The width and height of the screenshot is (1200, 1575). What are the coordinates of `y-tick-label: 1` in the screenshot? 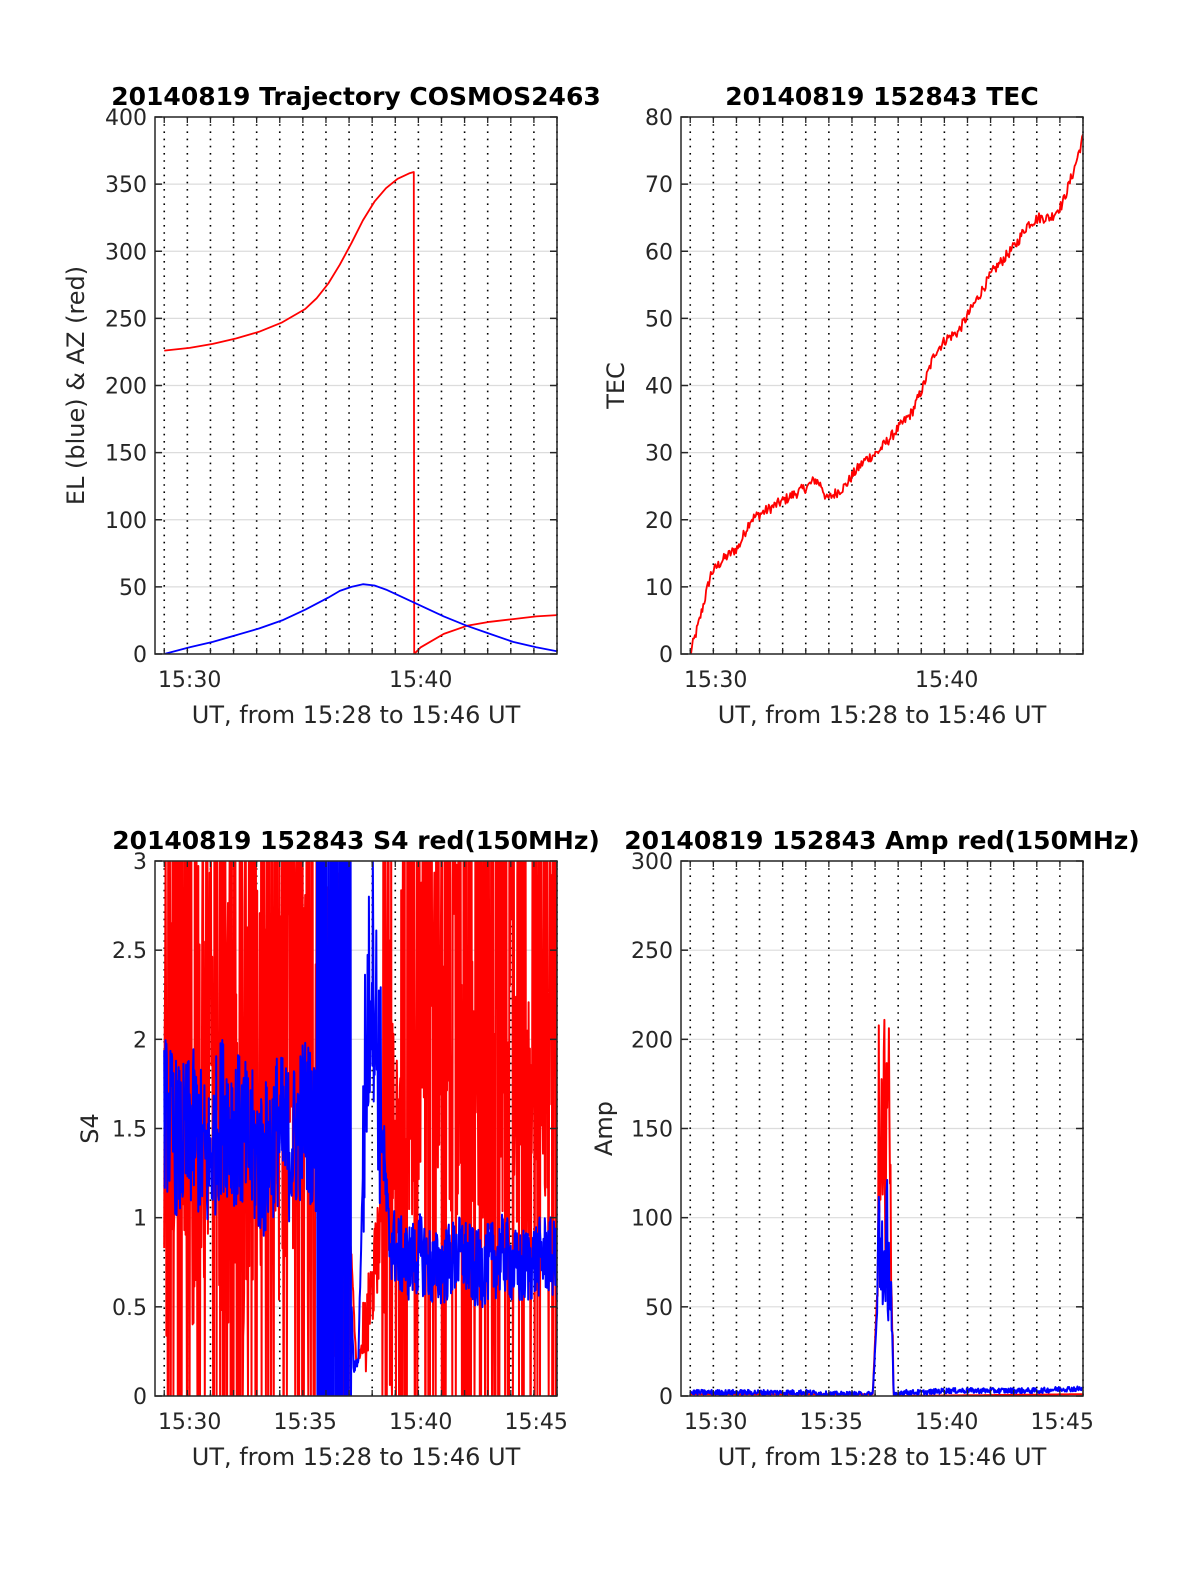 It's located at (140, 1219).